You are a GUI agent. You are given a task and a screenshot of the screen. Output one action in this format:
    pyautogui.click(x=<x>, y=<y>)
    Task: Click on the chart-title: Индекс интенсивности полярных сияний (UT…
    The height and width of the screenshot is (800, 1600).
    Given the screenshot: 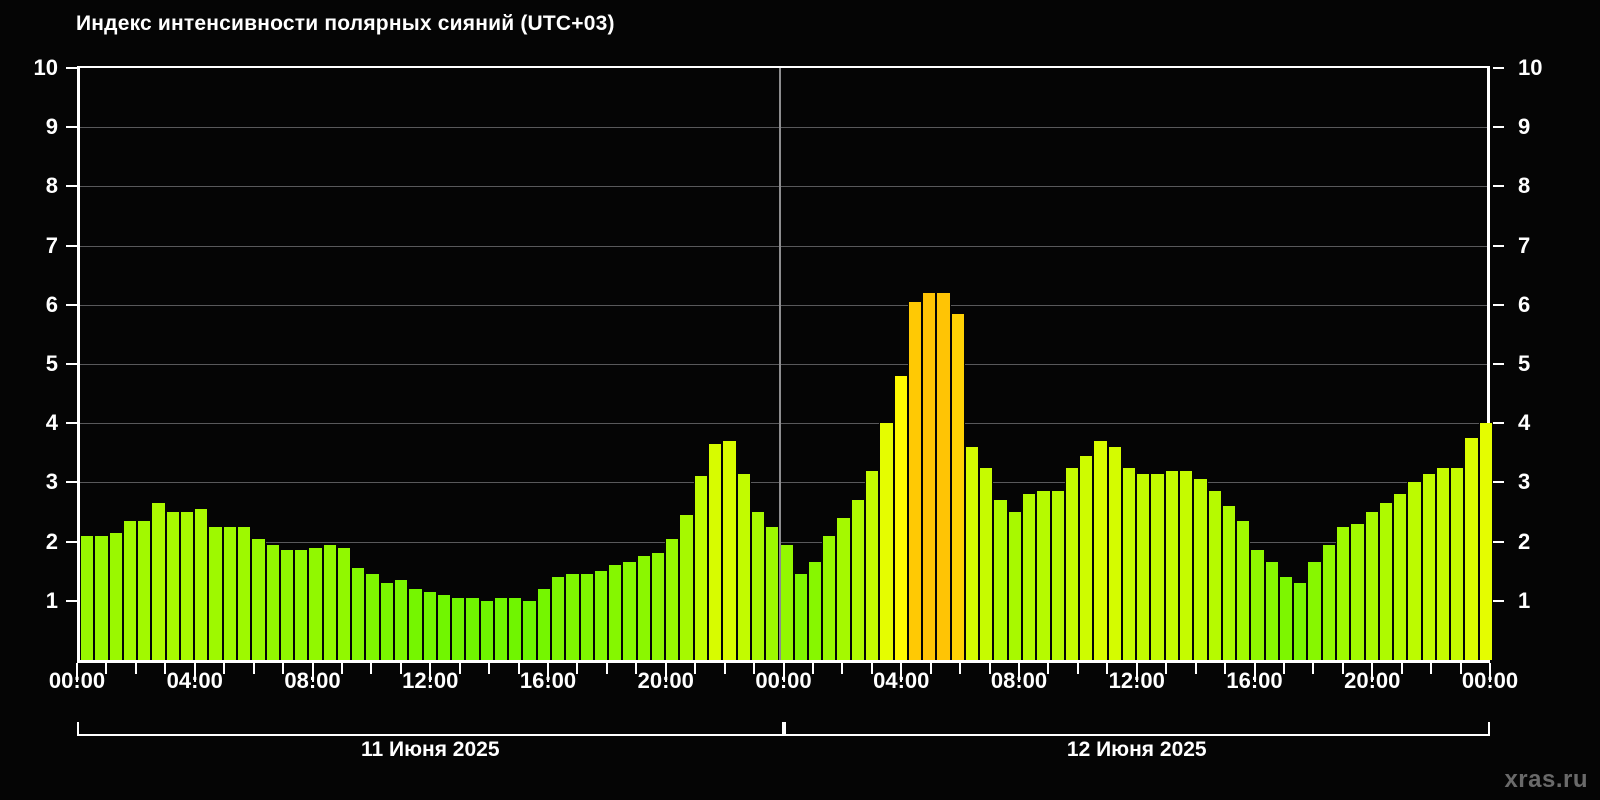 What is the action you would take?
    pyautogui.click(x=345, y=23)
    